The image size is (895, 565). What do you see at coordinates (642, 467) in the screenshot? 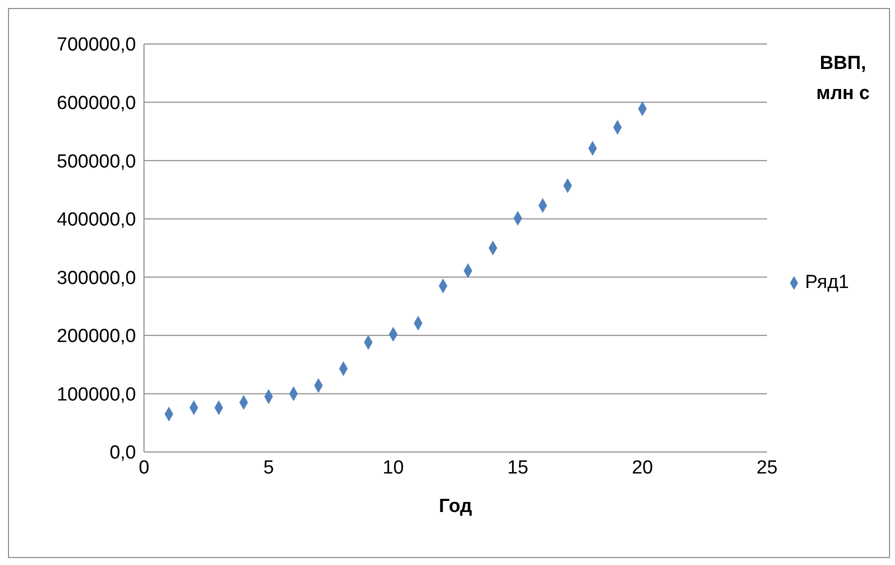
I see `x-tick-label: 20` at bounding box center [642, 467].